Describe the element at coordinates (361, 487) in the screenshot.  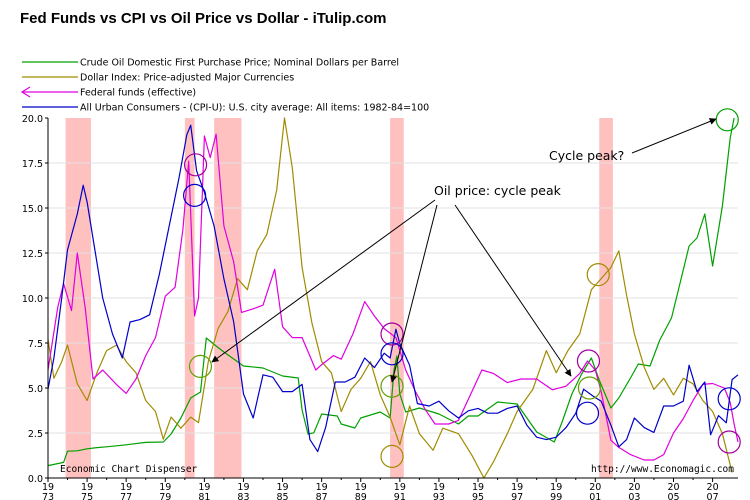
I see `x-tick-label-top-8: 19` at that location.